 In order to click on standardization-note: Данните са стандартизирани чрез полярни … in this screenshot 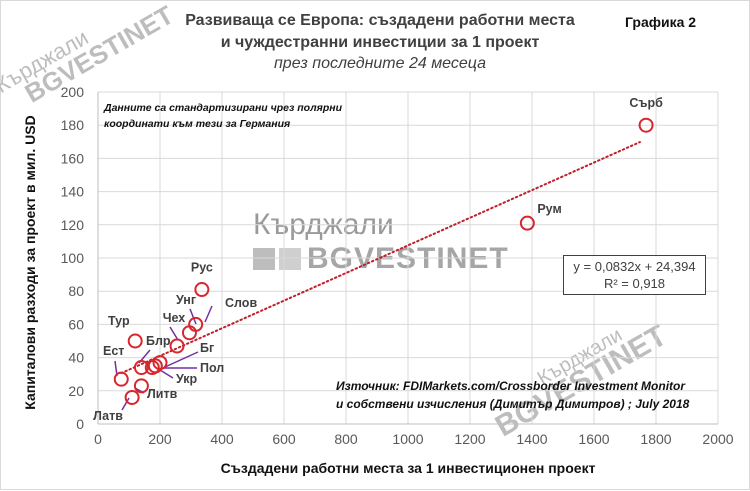, I will do `click(223, 116)`.